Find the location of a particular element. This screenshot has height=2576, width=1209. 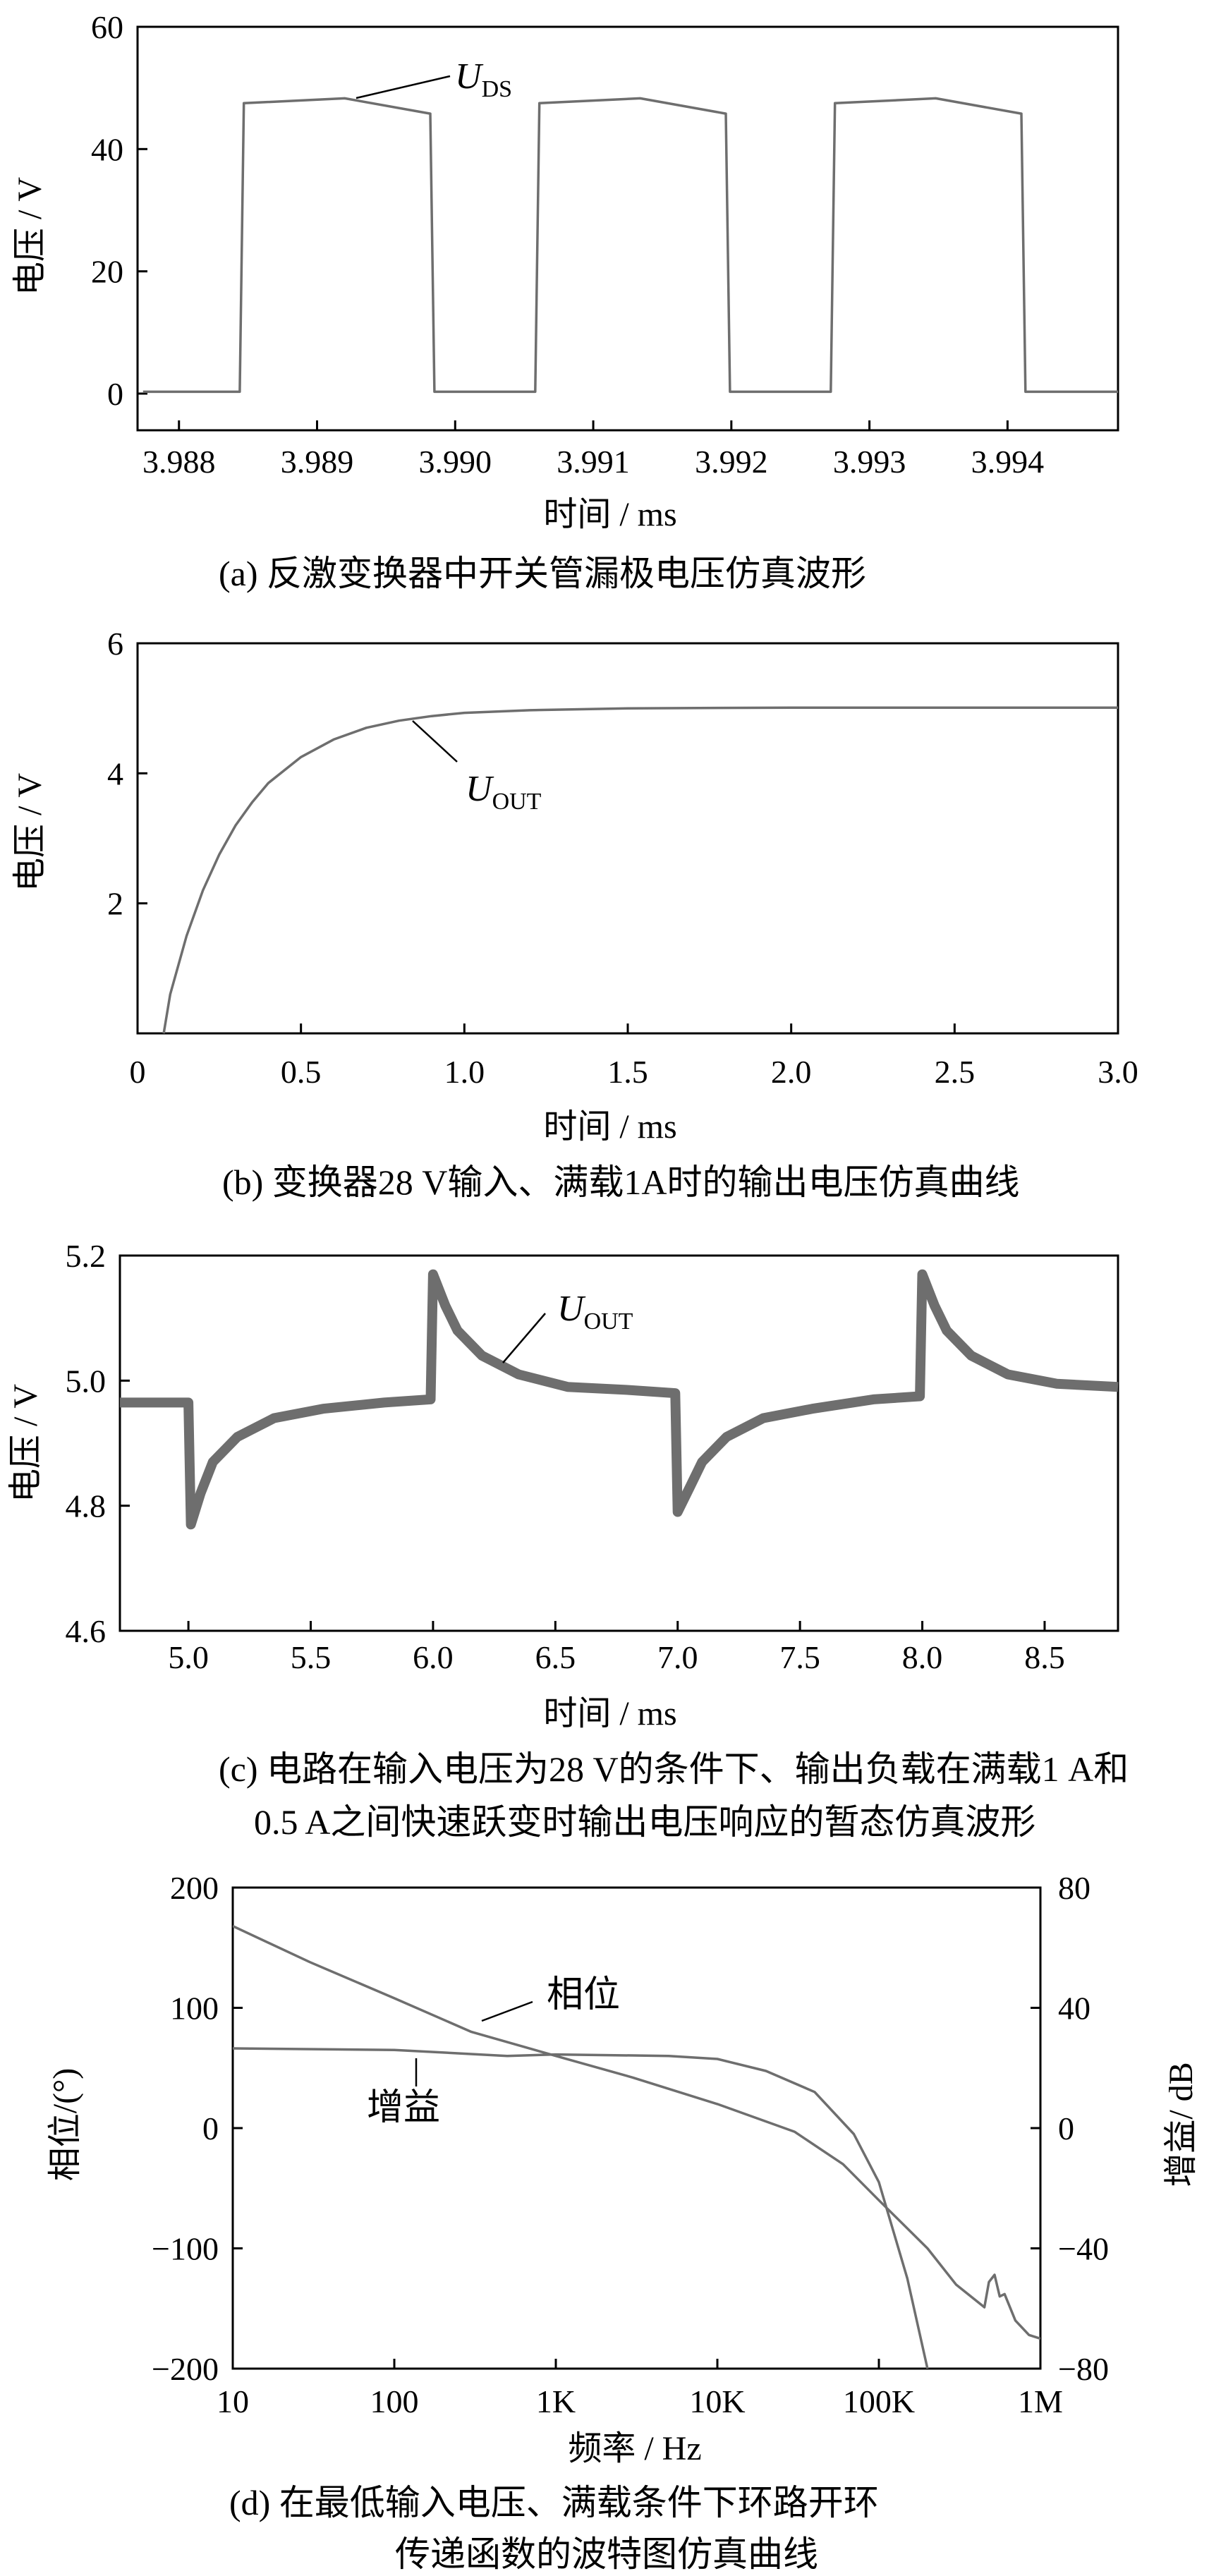

panel-b-x-ticks: 0 0.5 1.0 1.5 2.0 2.5 3.0 is located at coordinates (634, 1056).